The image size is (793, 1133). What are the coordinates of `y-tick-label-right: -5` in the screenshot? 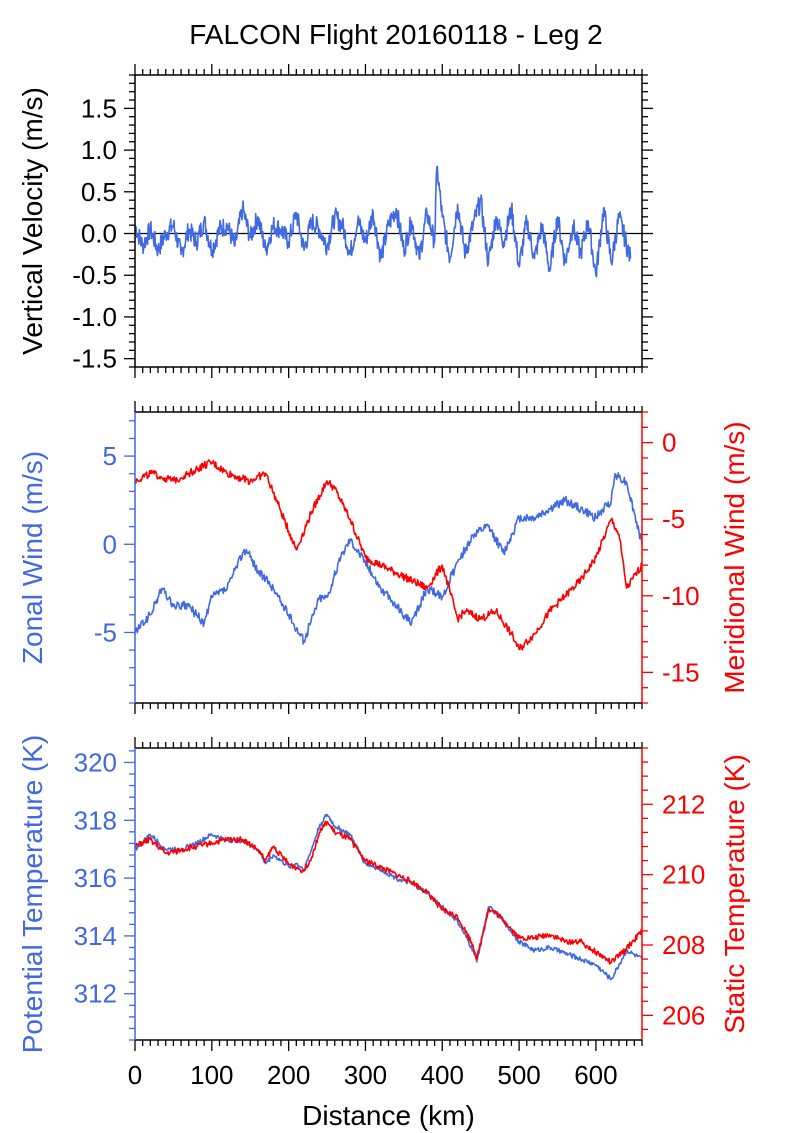 It's located at (673, 519).